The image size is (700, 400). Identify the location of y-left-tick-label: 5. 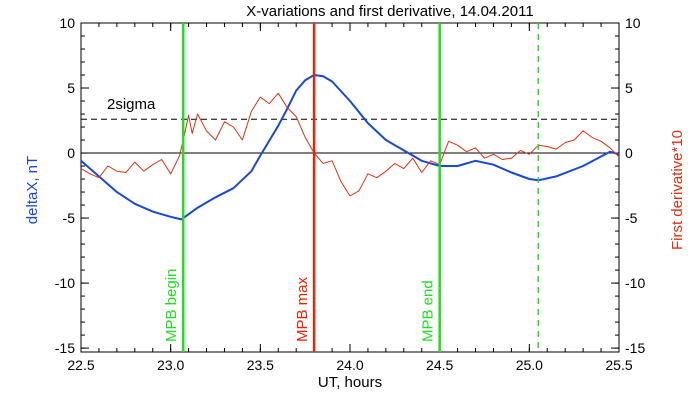
(71, 88).